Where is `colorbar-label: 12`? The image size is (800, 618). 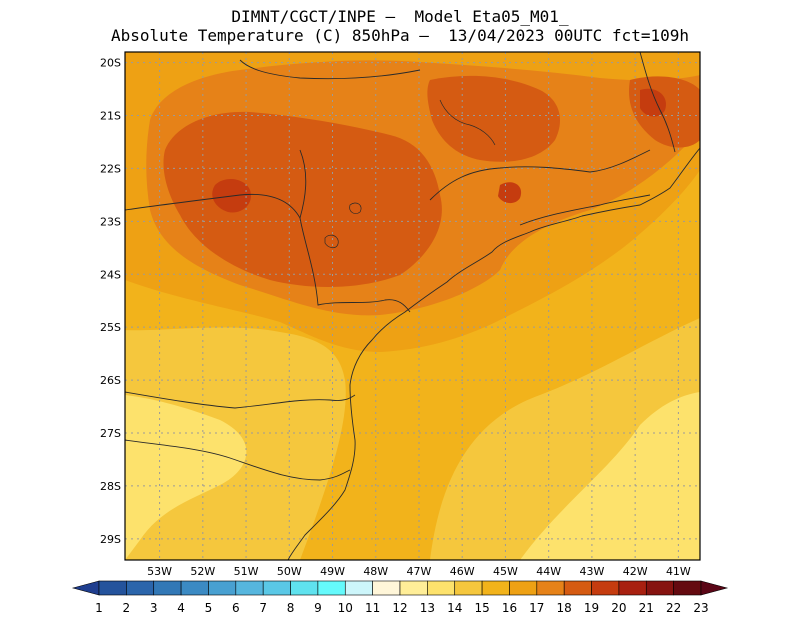 colorbar-label: 12 is located at coordinates (399, 608).